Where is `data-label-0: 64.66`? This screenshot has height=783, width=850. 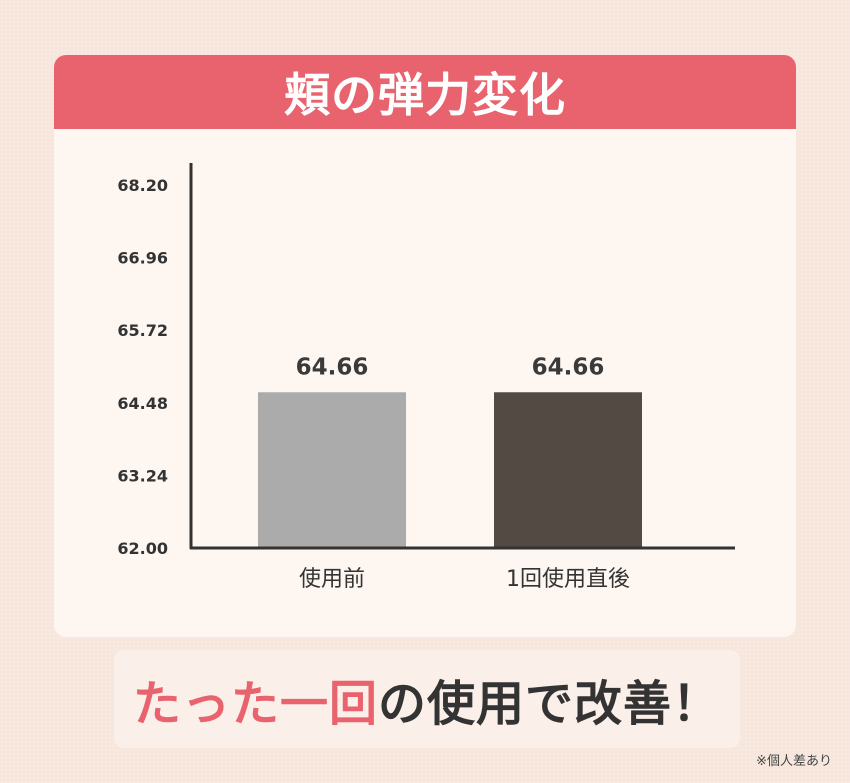
data-label-0: 64.66 is located at coordinates (332, 367).